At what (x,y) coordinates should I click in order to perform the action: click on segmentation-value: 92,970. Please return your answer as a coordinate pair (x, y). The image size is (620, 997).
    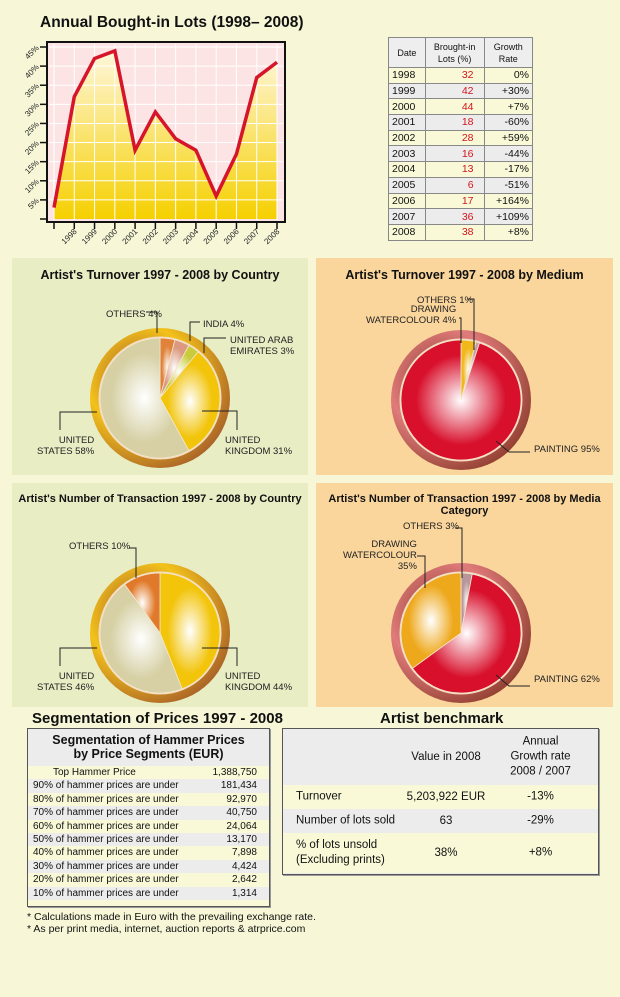
    Looking at the image, I should click on (241, 799).